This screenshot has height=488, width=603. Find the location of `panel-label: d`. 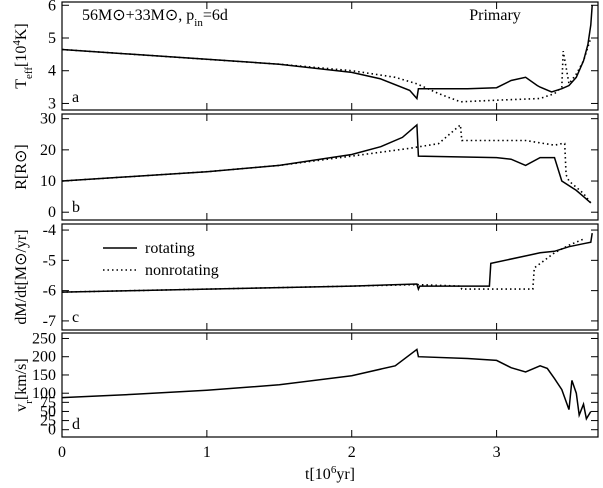

panel-label: d is located at coordinates (76, 424).